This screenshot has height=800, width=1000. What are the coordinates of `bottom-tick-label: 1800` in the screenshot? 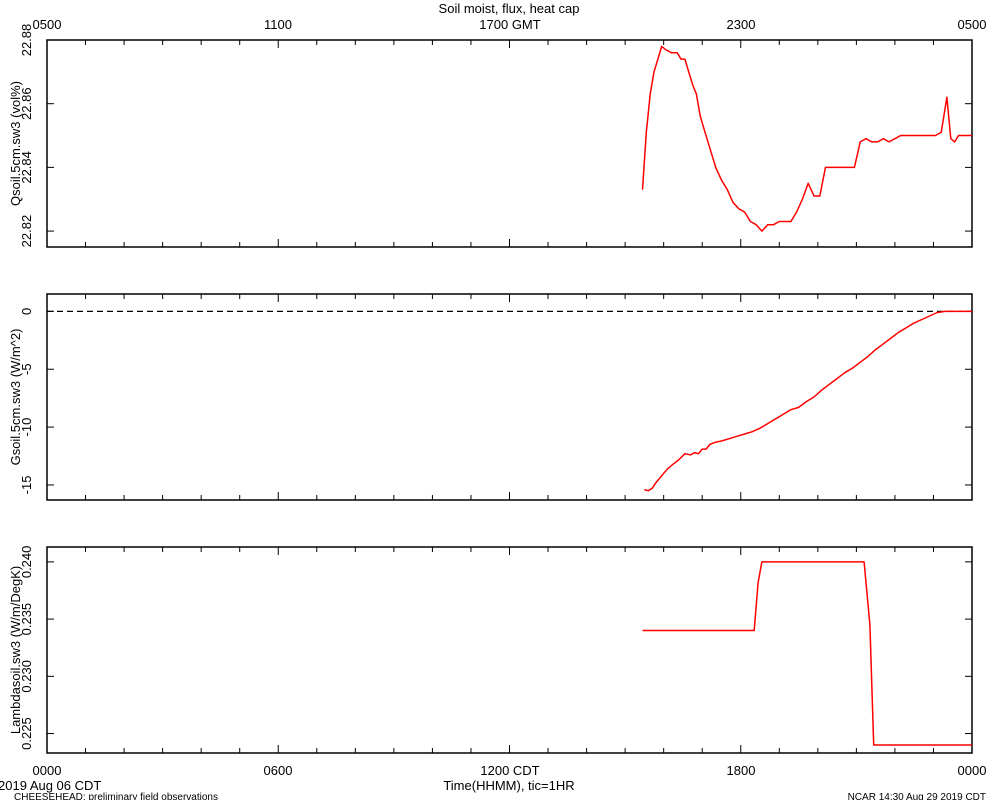 It's located at (741, 770).